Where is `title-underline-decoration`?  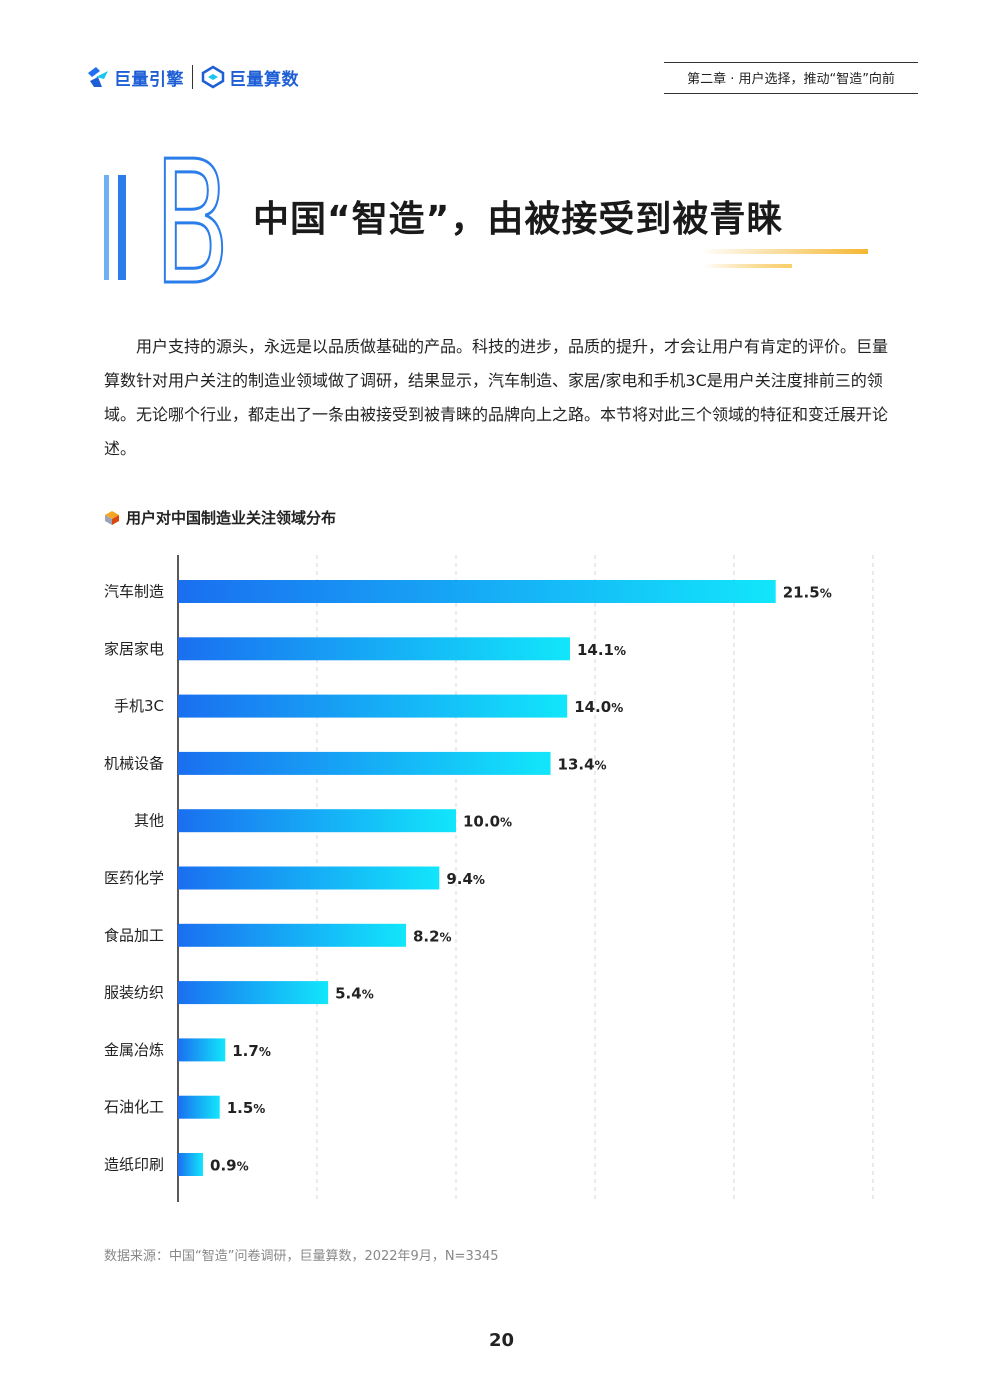
title-underline-decoration is located at coordinates (784, 258).